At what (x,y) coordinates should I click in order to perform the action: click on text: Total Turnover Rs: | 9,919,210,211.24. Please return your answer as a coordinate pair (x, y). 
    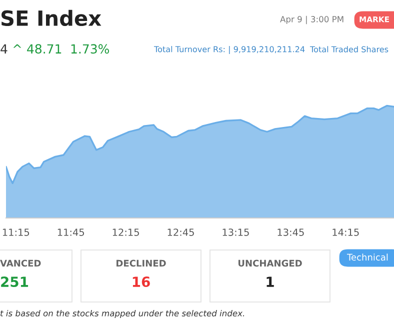
    Looking at the image, I should click on (229, 50).